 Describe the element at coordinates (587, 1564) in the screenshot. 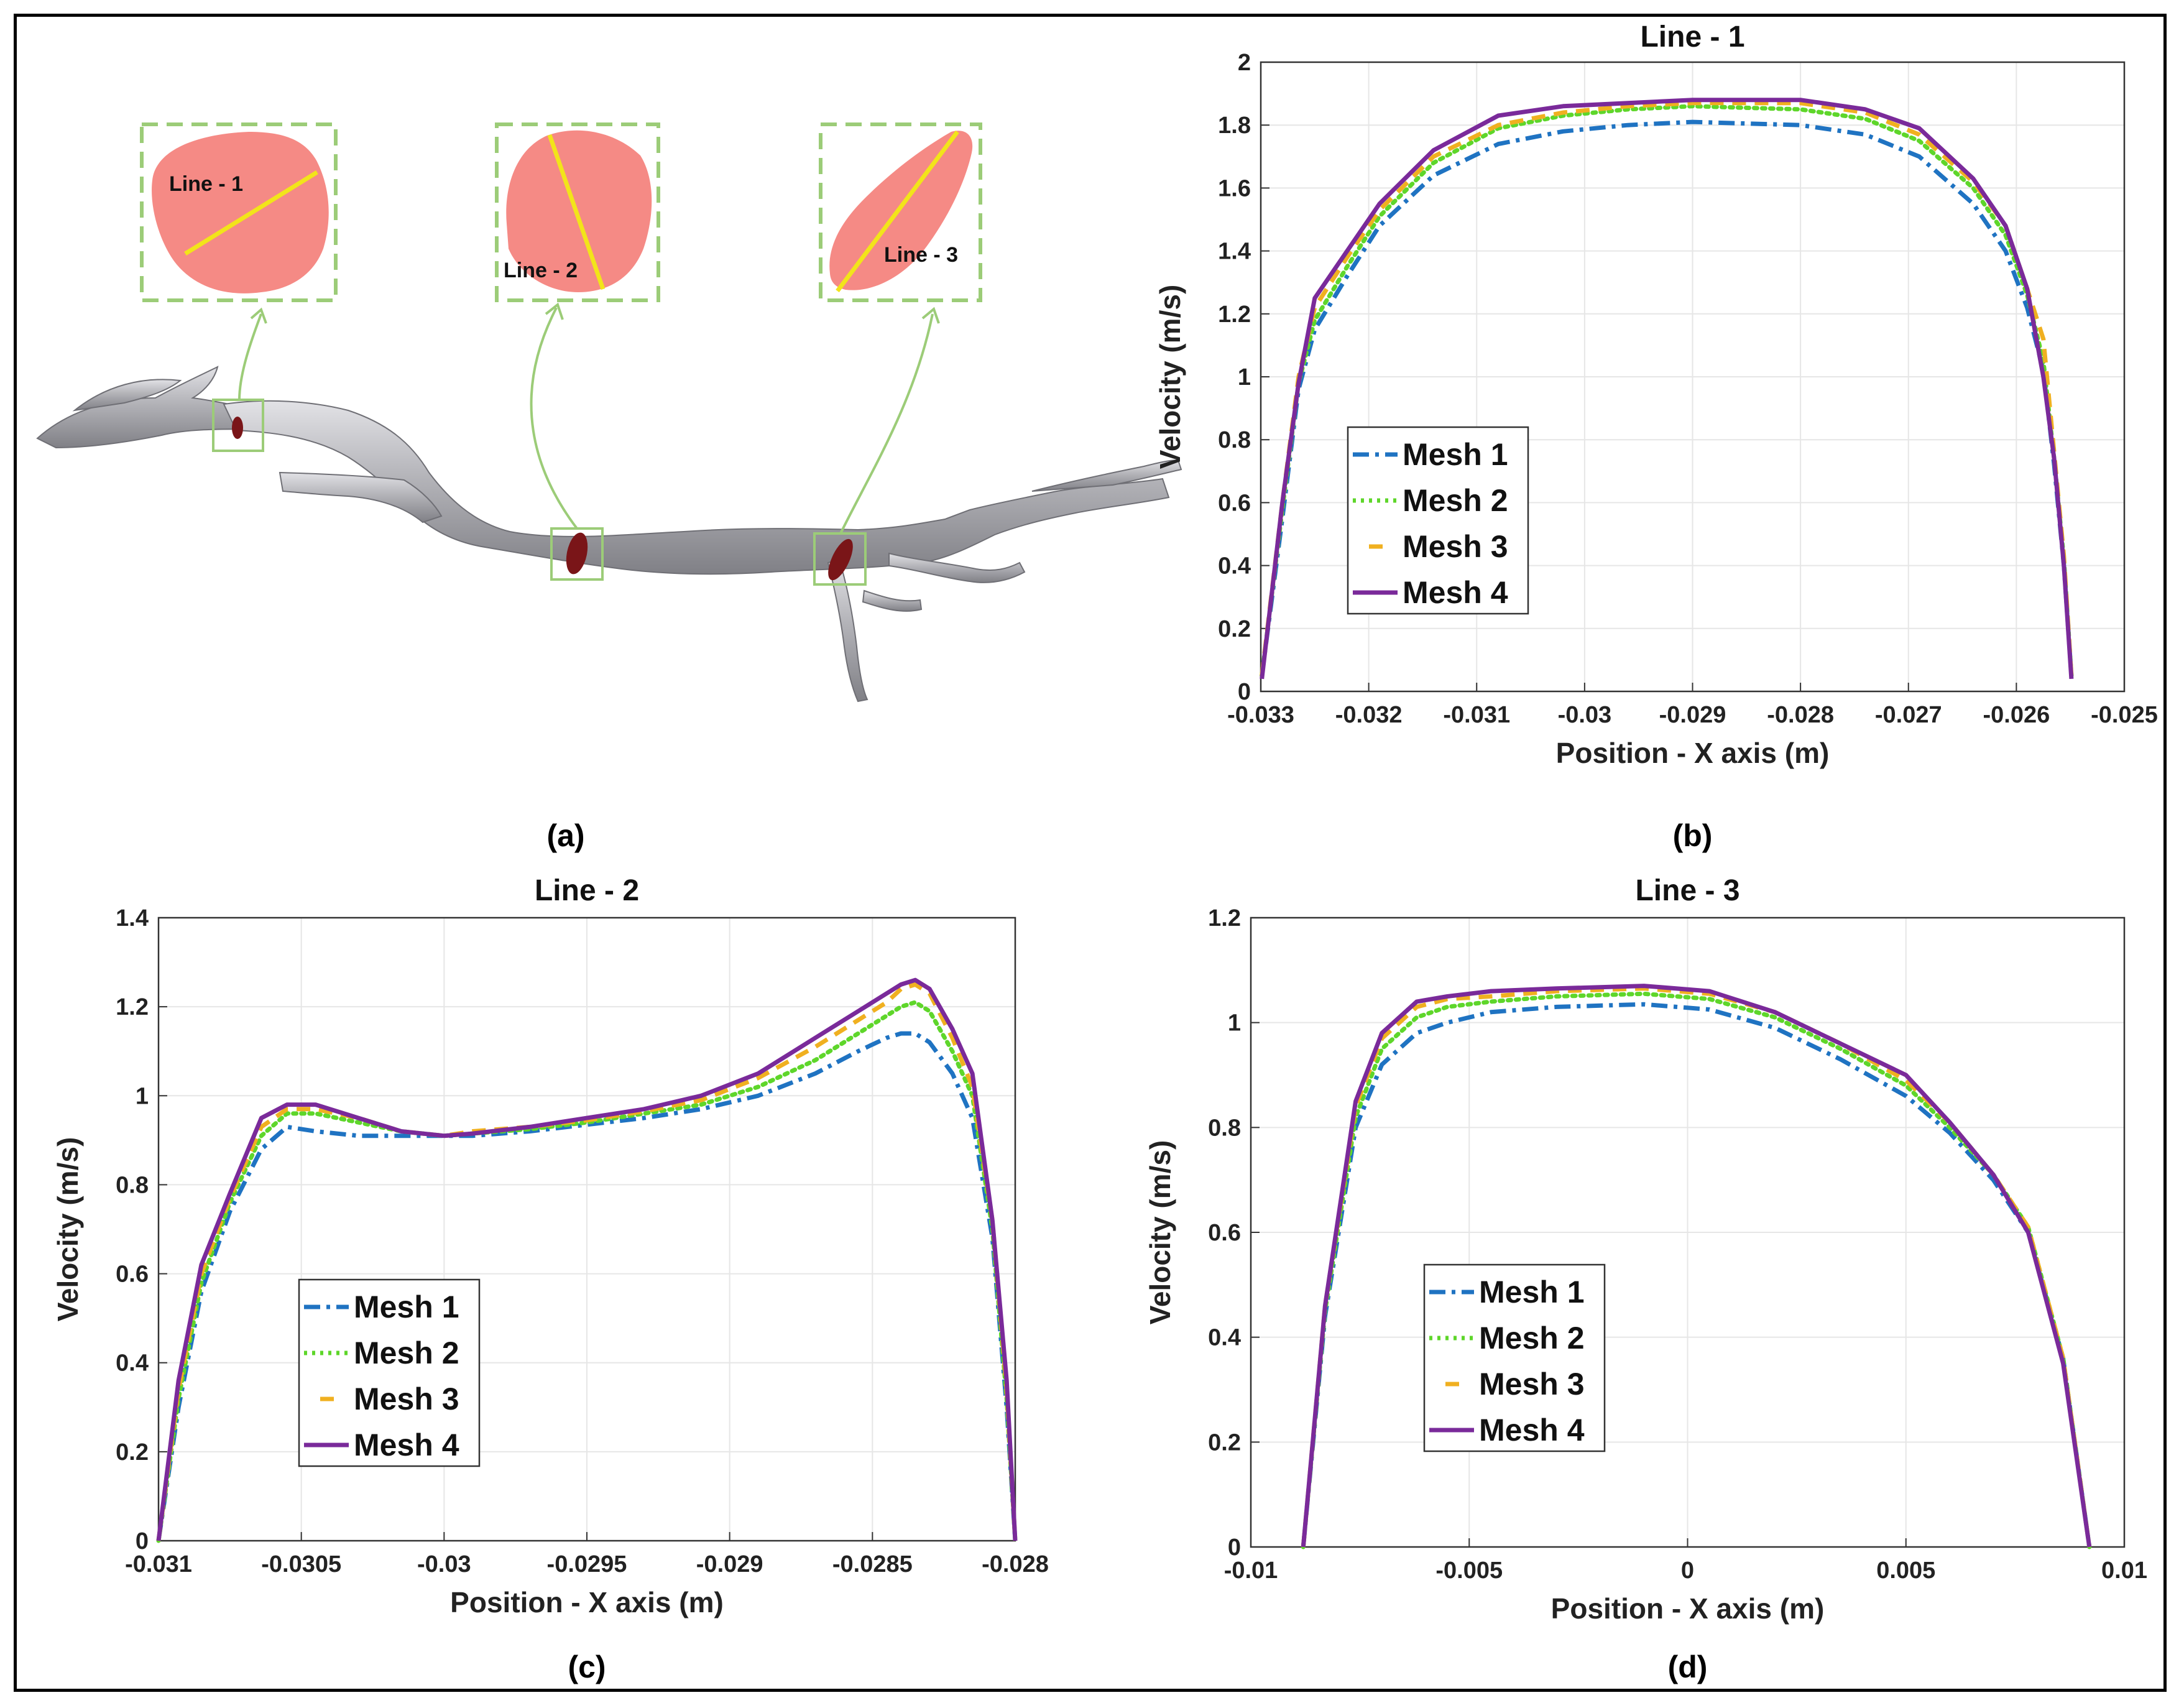

I see `x-tick-label: -0.0295` at that location.